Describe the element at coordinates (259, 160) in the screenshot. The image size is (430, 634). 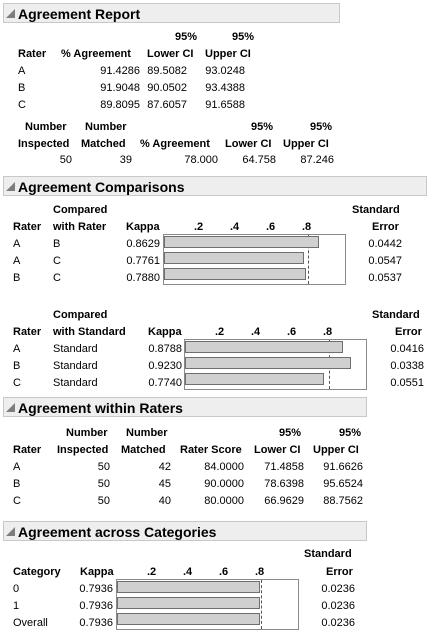
I see `cell-lower: 64.758` at that location.